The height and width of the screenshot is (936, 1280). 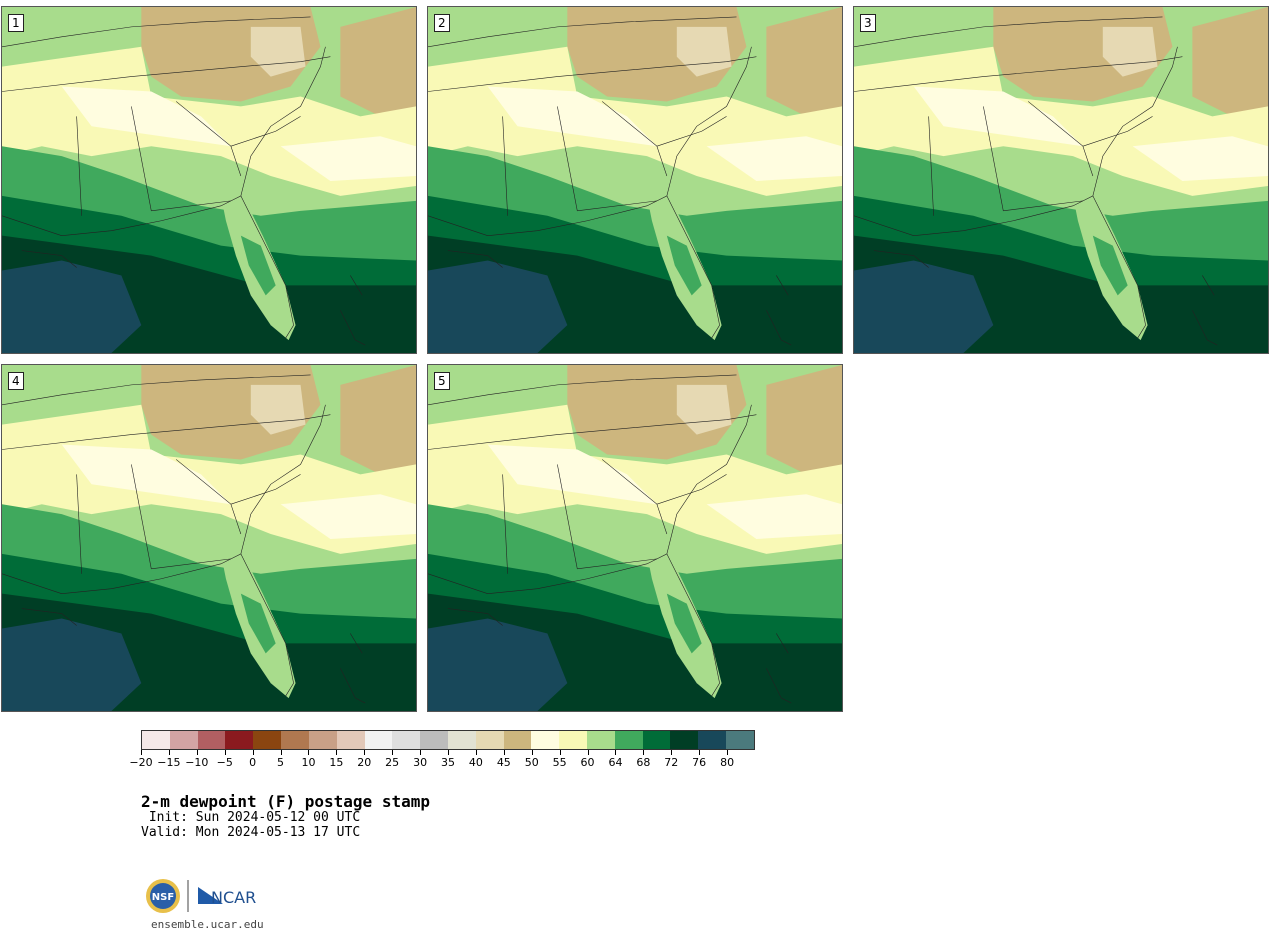 I want to click on nsf-ncar-logo: NSF NCAR, so click(x=201, y=896).